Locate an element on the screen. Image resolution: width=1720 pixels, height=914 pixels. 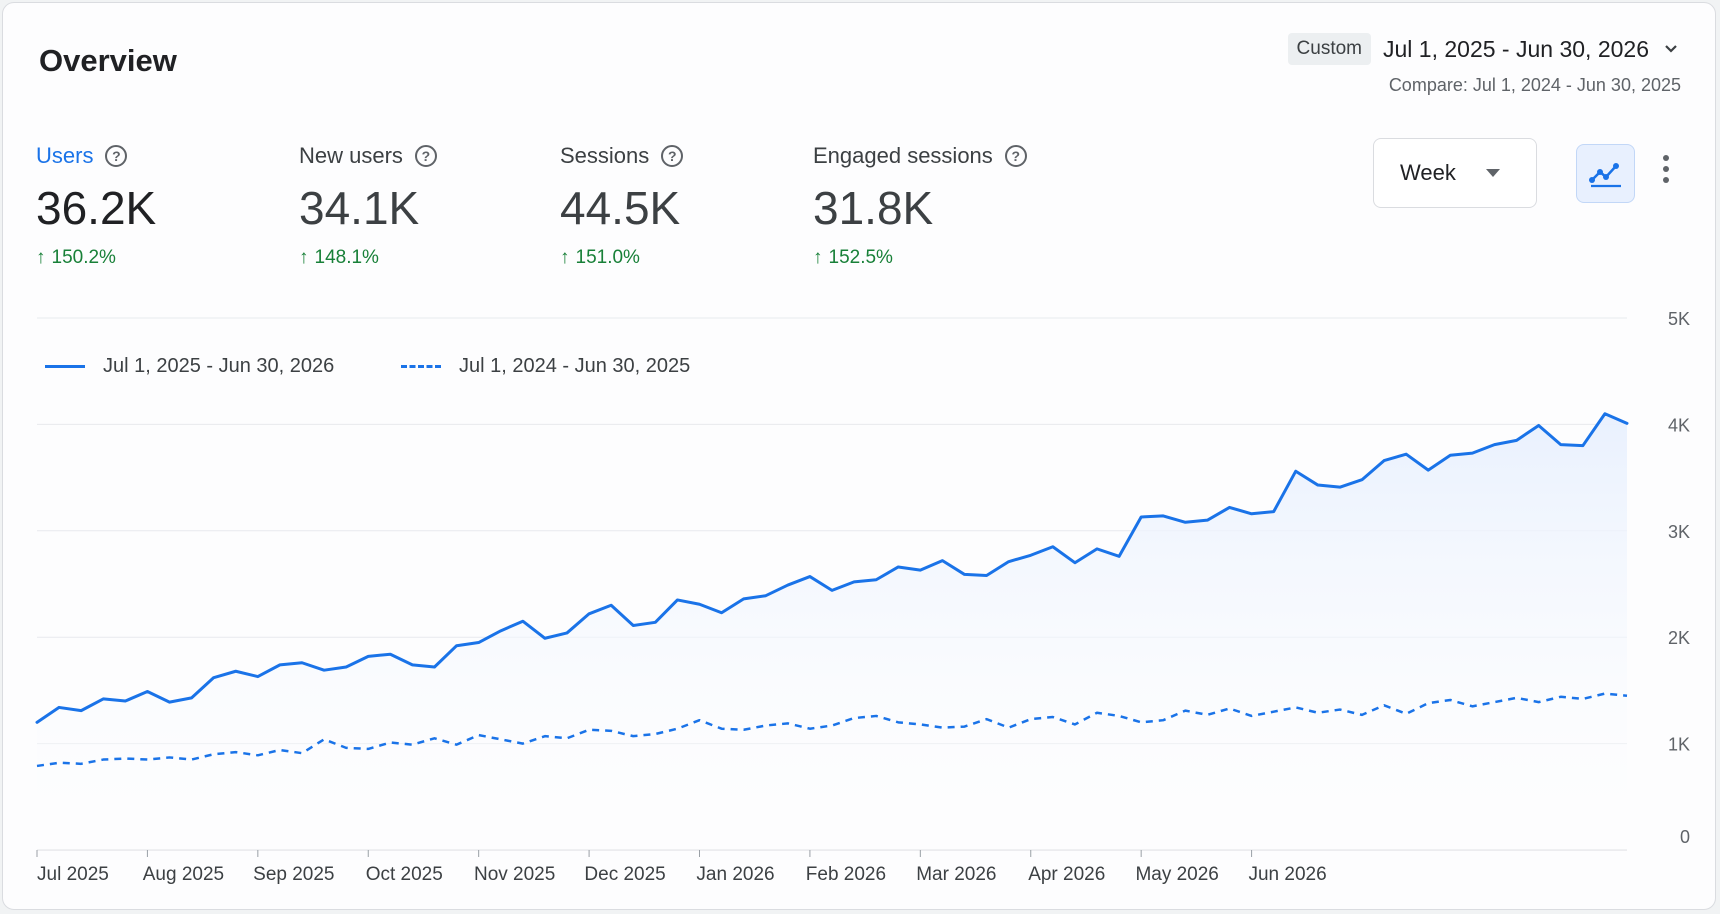
y-tick-label: 3K is located at coordinates (1679, 532).